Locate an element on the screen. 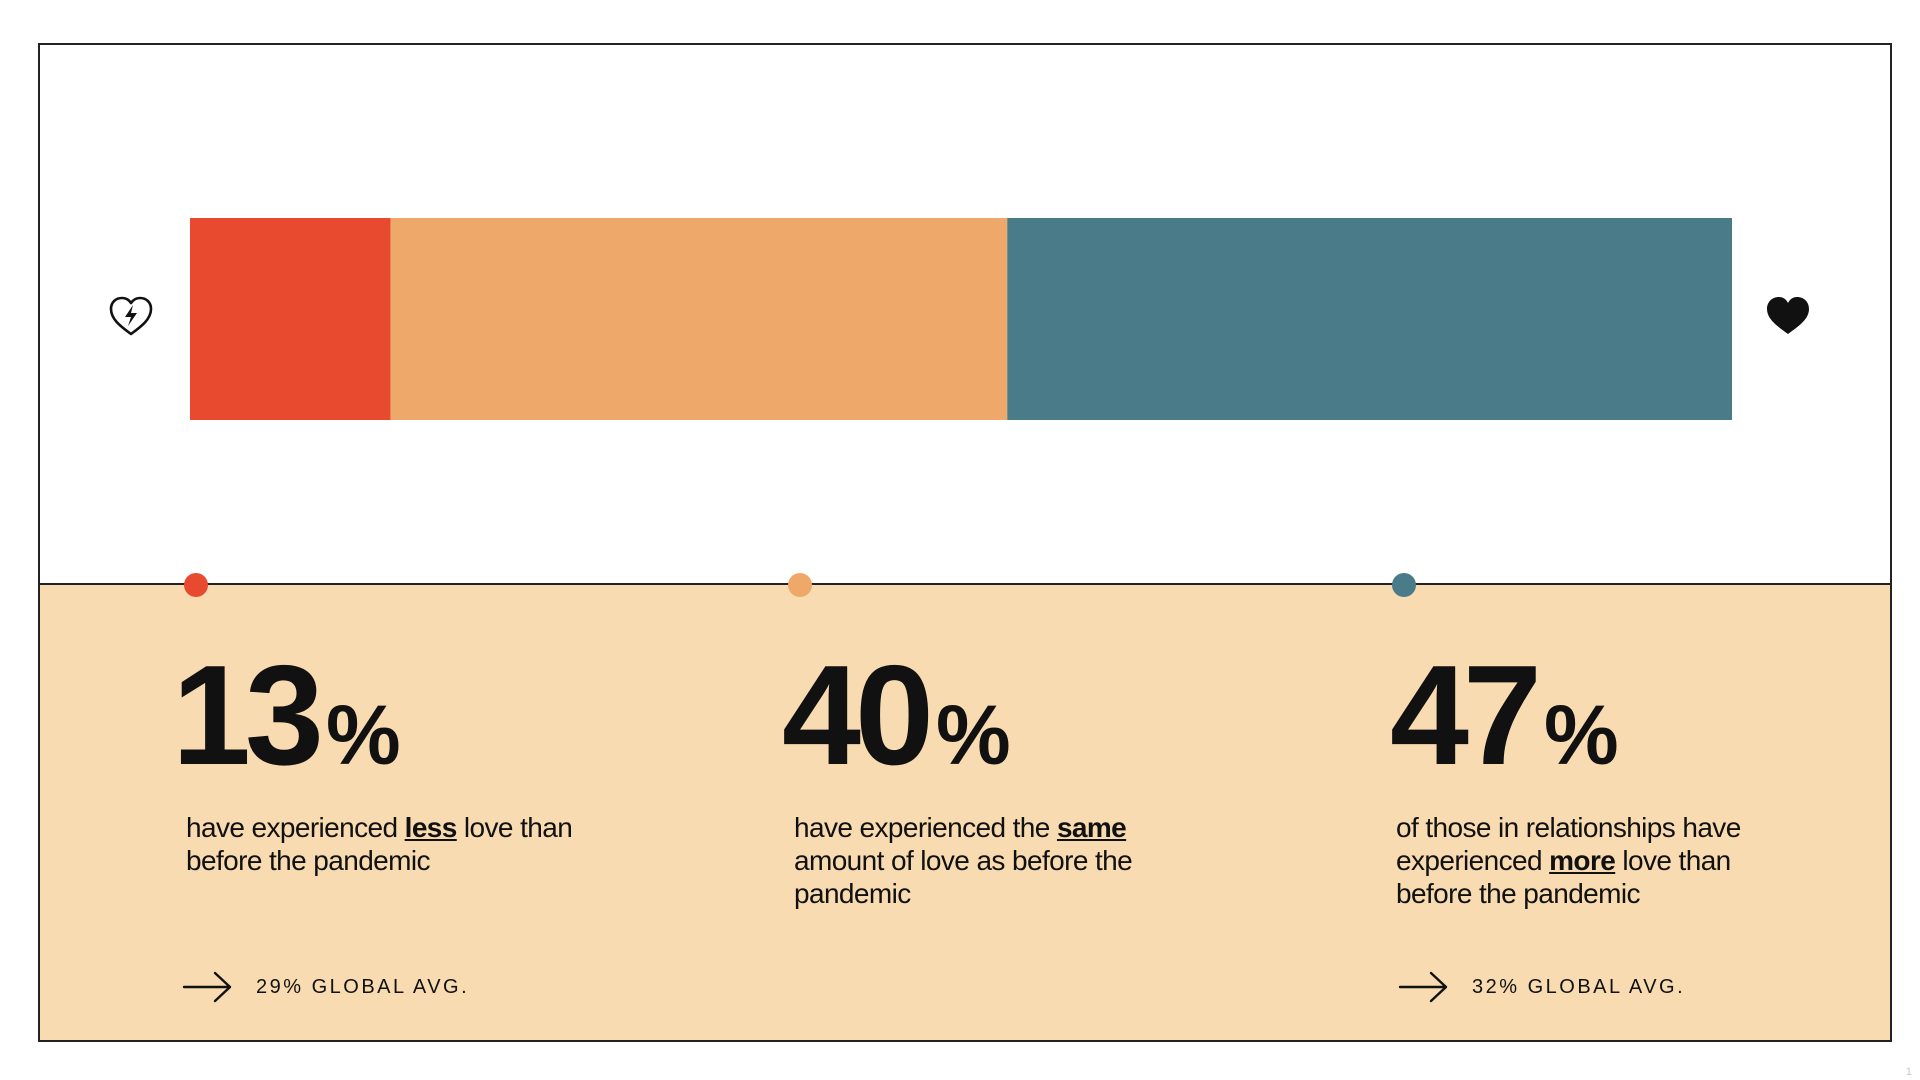  global-avg-label: 29% GLOBAL AVG. is located at coordinates (363, 986).